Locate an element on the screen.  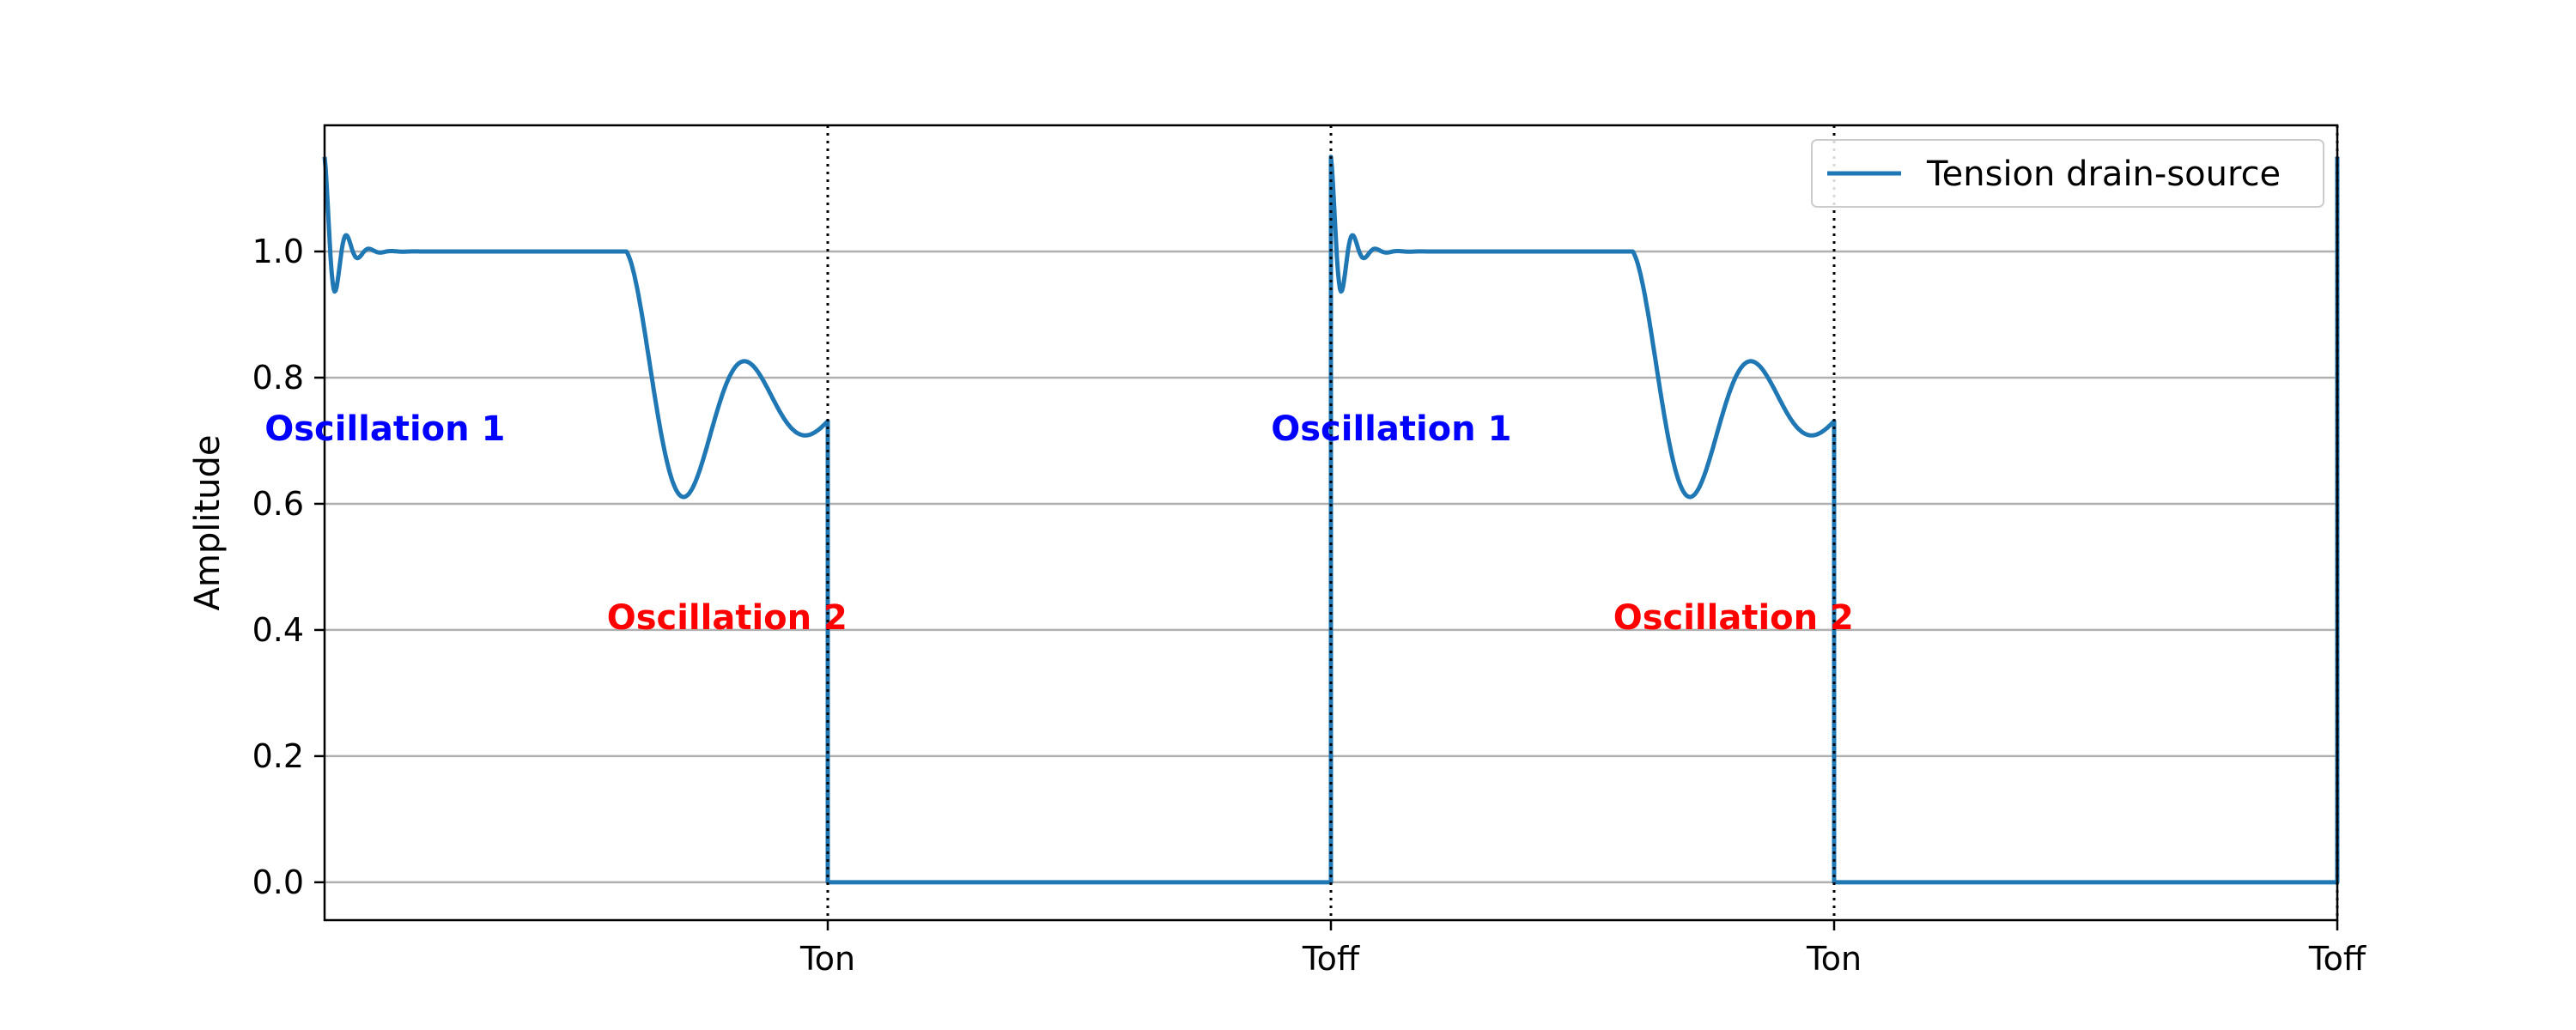
legend: Tension drain-source is located at coordinates (2068, 173).